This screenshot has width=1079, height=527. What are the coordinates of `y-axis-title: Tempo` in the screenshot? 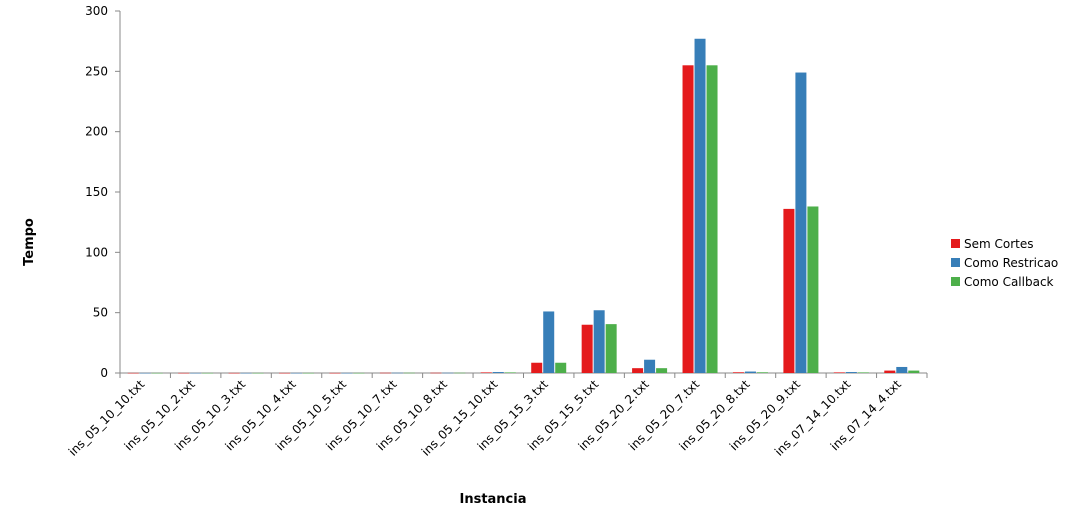 It's located at (29, 242).